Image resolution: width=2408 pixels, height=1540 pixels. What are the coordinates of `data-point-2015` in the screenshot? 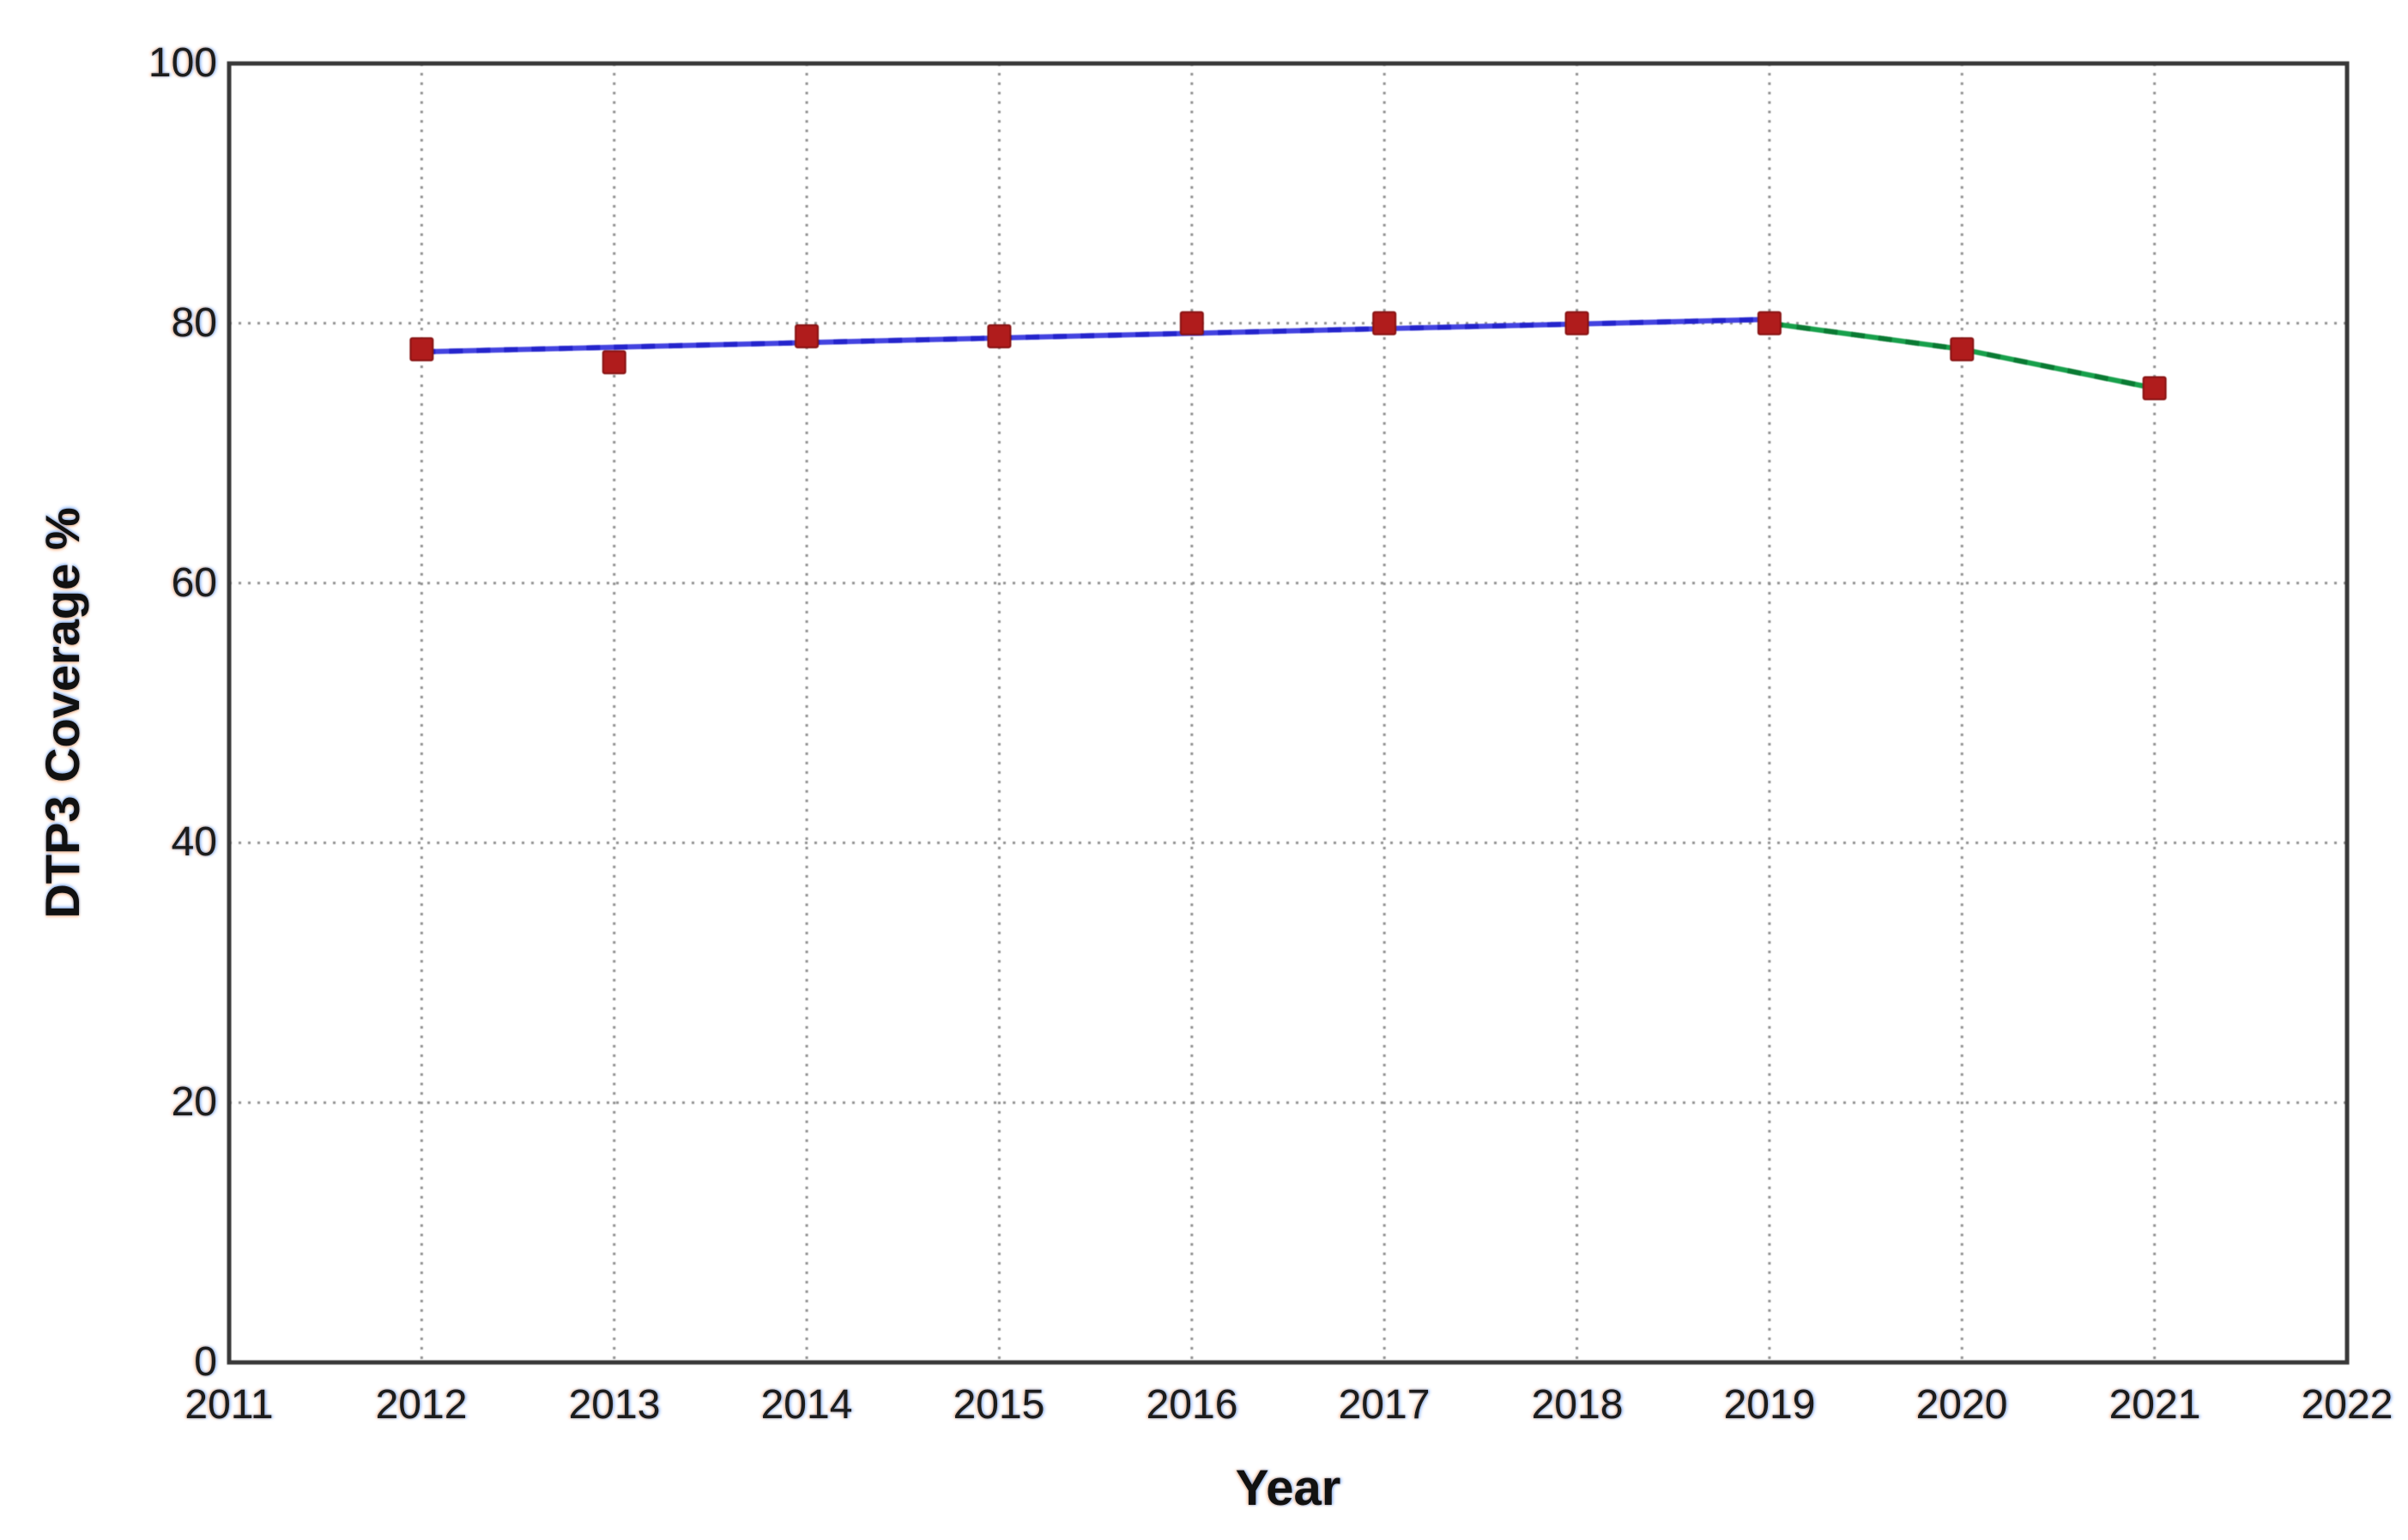 It's located at (999, 335).